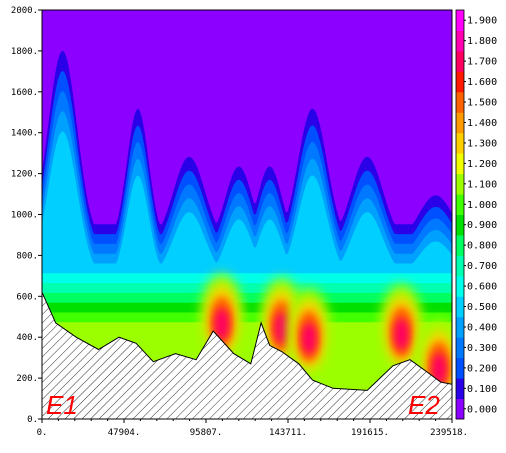 The image size is (506, 453). Describe the element at coordinates (370, 433) in the screenshot. I see `x-tick-label: 191615.` at that location.